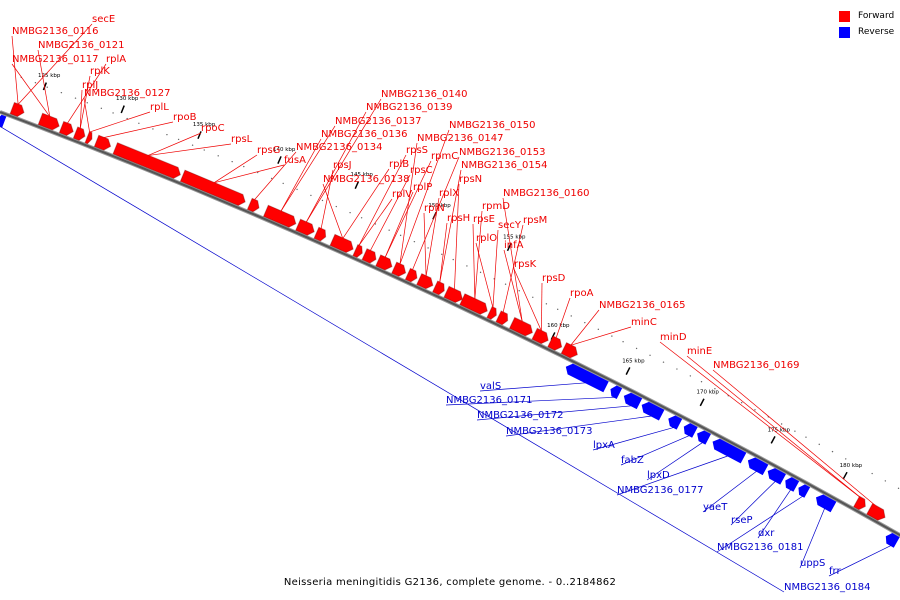  What do you see at coordinates (284, 150) in the screenshot?
I see `tick-label: 140 kbp` at bounding box center [284, 150].